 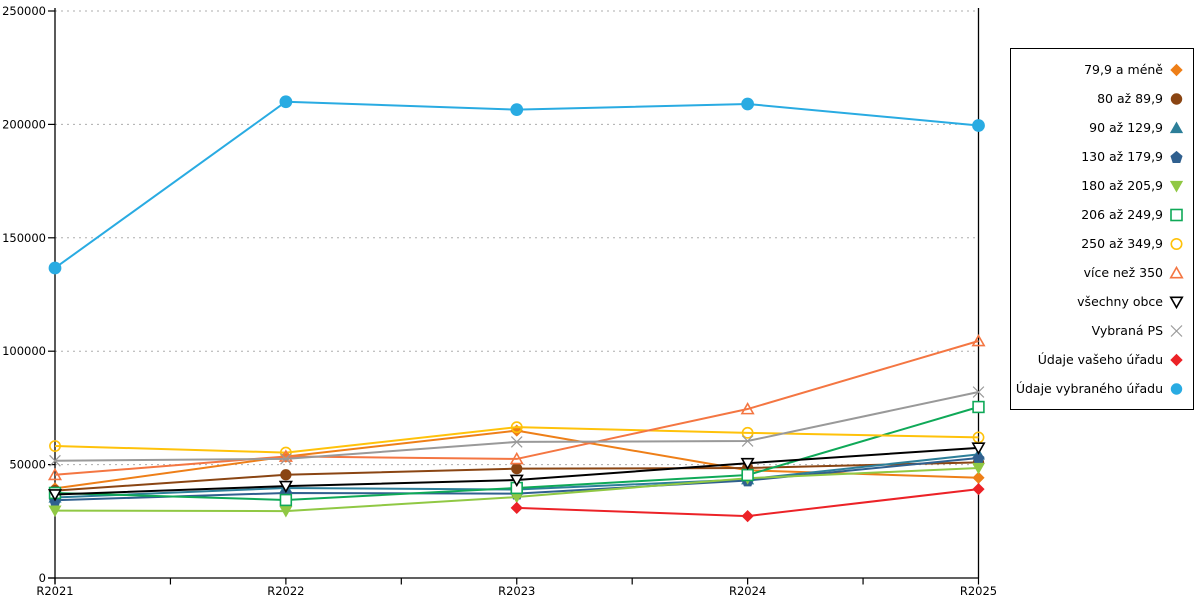 What do you see at coordinates (1126, 127) in the screenshot?
I see `legend-item-label: 90 až 129,9` at bounding box center [1126, 127].